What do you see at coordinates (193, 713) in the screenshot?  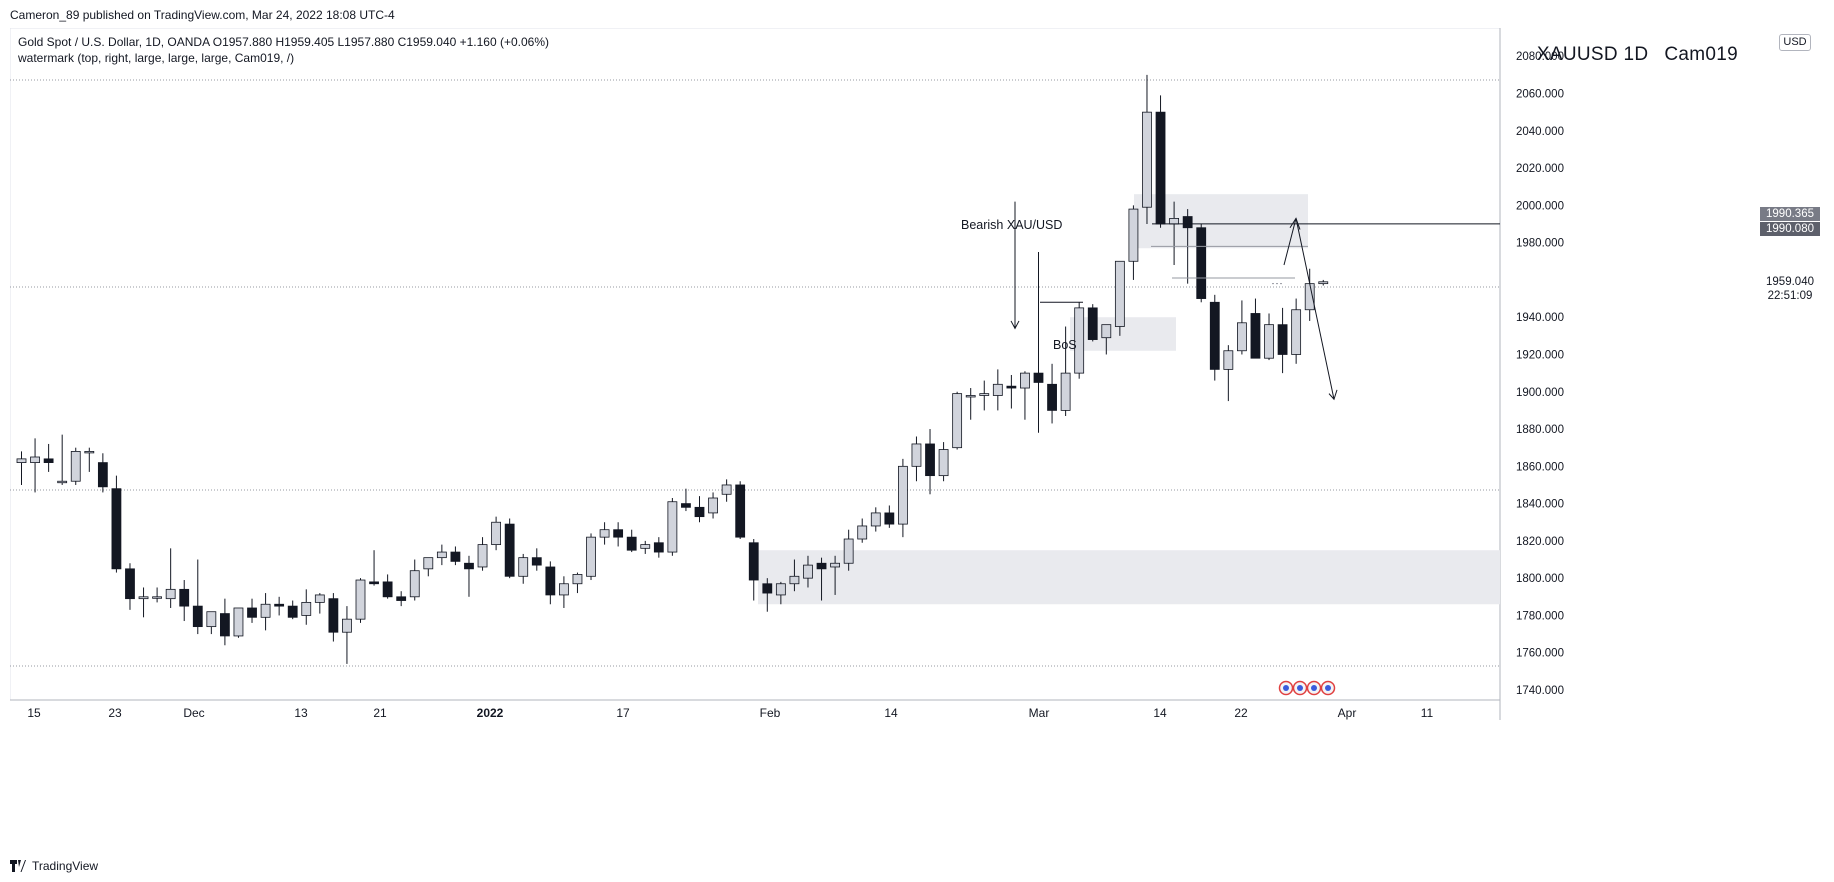 I see `time-tick-label: Dec` at bounding box center [193, 713].